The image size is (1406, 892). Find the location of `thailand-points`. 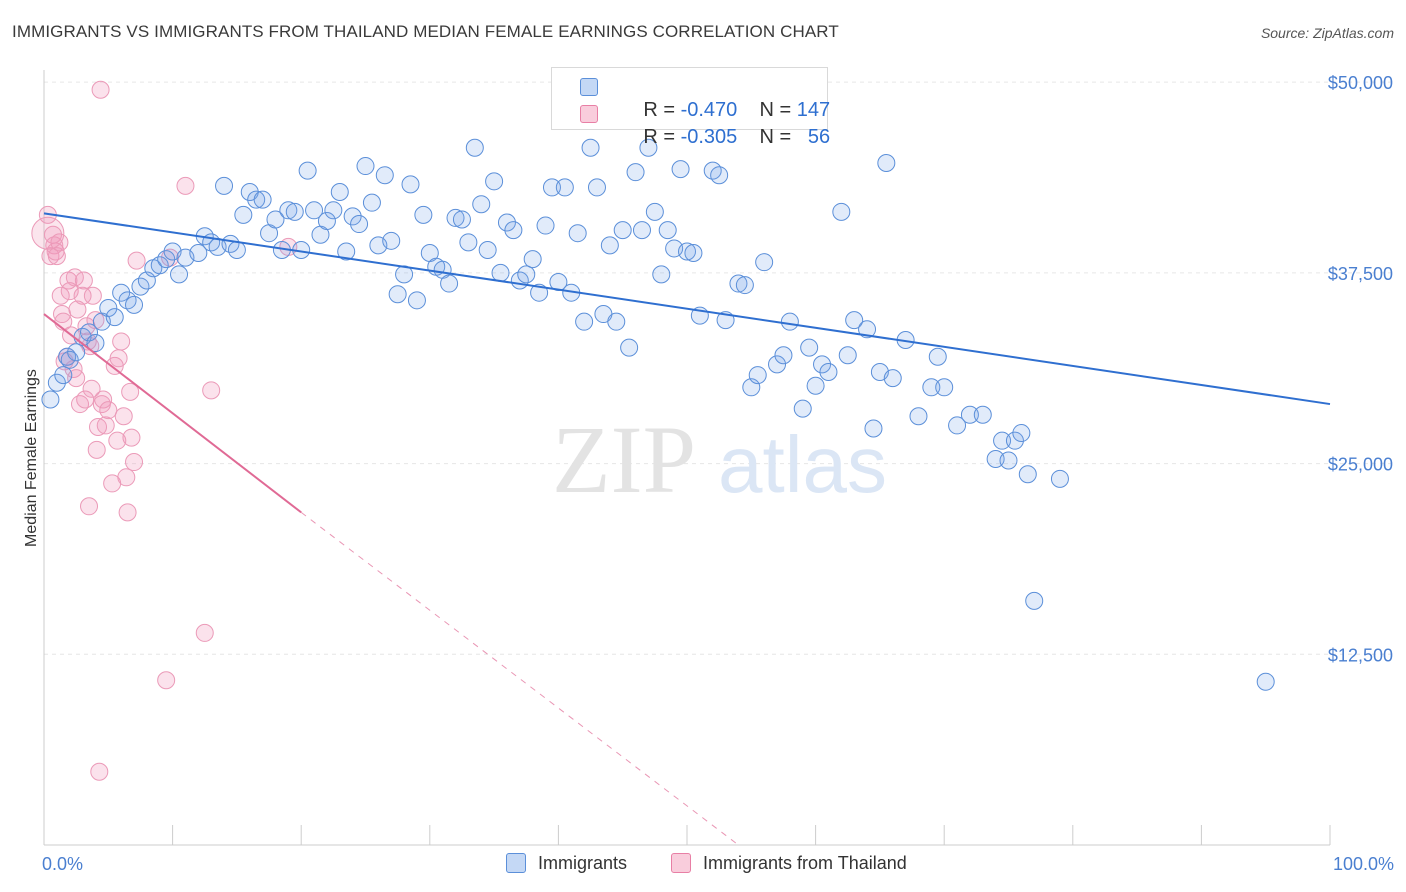

thailand-points is located at coordinates (164, 430).